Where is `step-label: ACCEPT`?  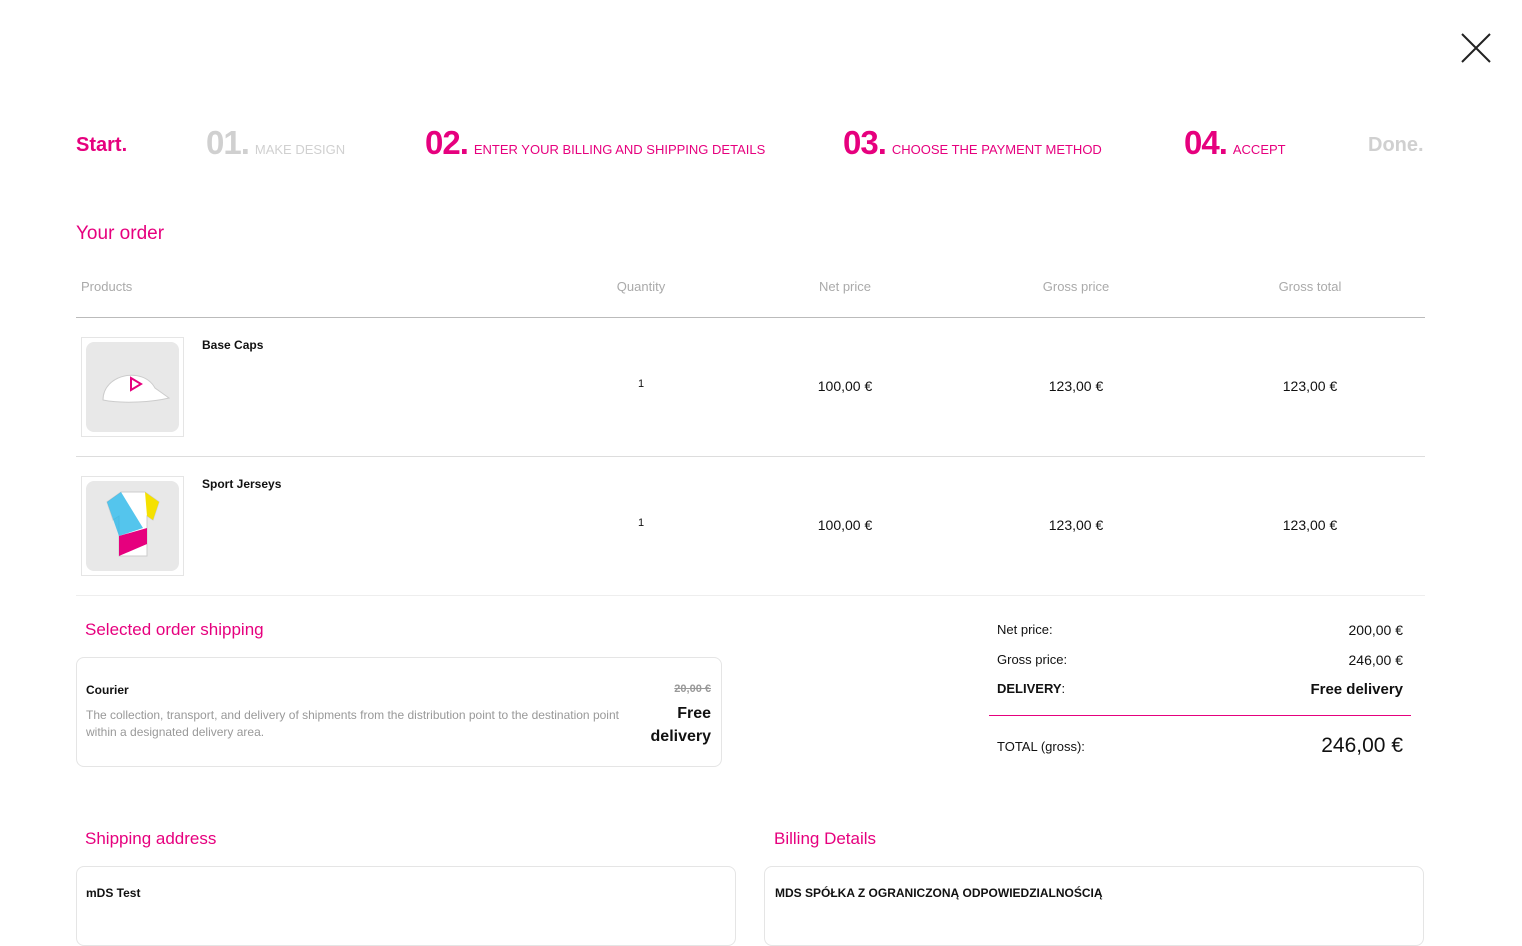
step-label: ACCEPT is located at coordinates (1259, 149).